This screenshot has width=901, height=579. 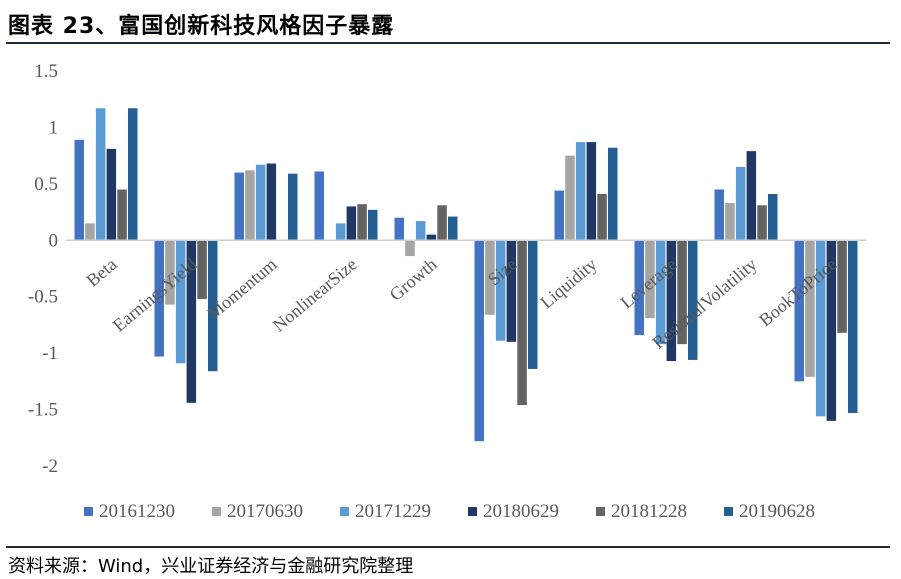 I want to click on y-axis-ticks: 1.5 1 0.5 0 -0.5 -1 -1.5 -2, so click(x=43, y=269).